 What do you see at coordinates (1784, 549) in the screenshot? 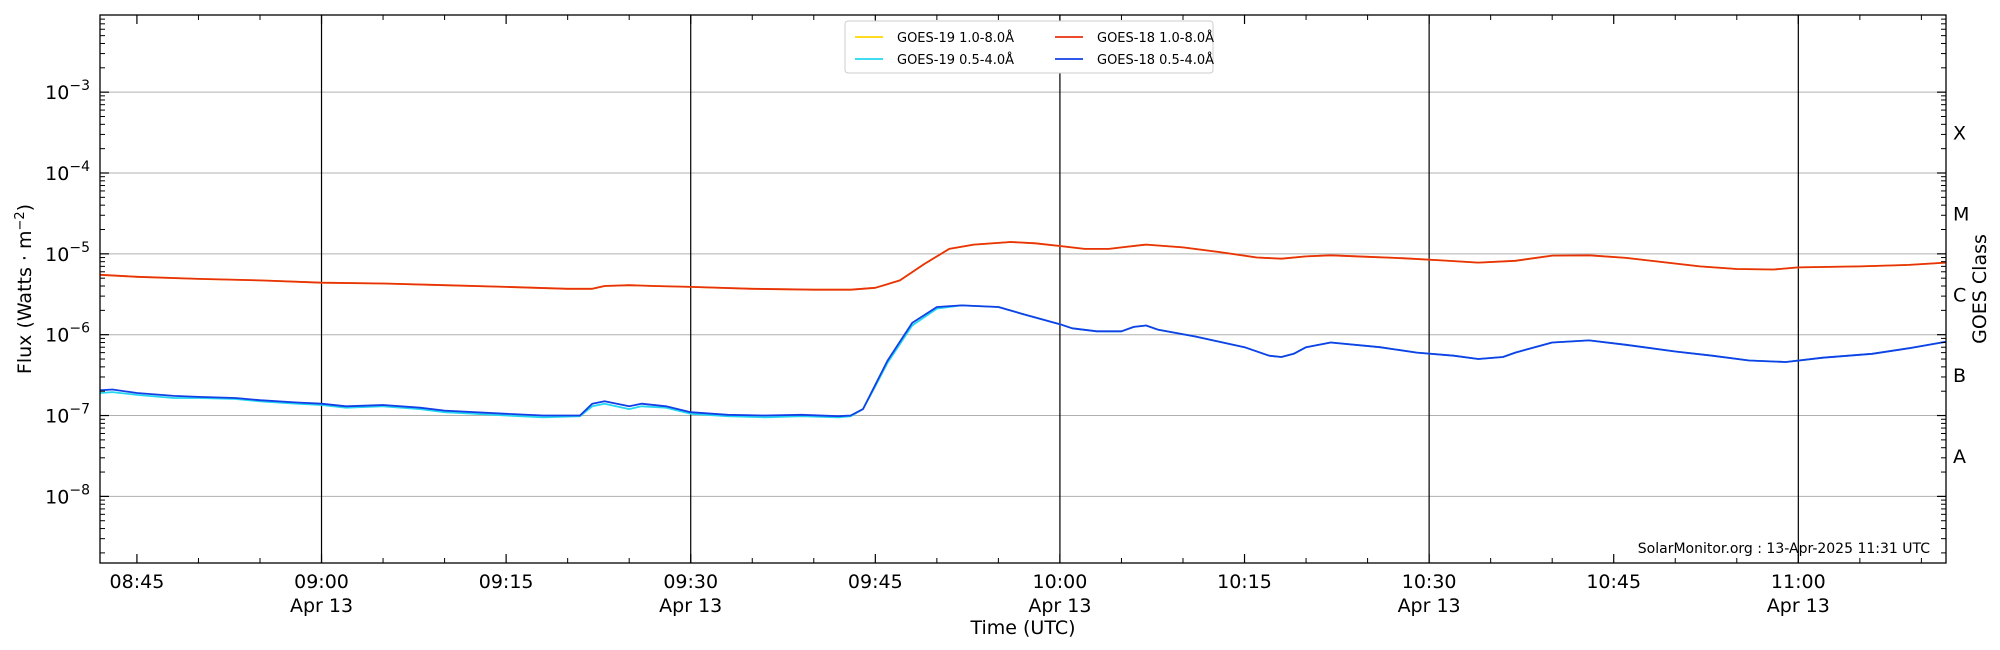
I see `credit-text: SolarMonitor.org : 13-Apr-2025 11:31 UTC` at bounding box center [1784, 549].